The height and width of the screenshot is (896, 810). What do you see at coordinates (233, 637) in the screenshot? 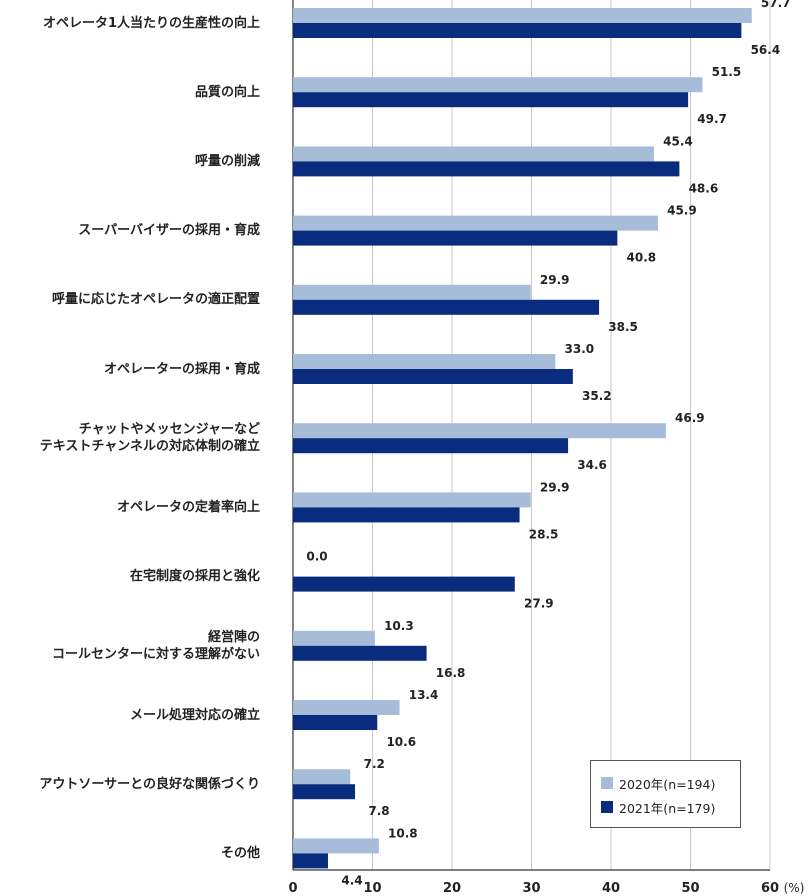
I see `category-label-line: 経営陣の` at bounding box center [233, 637].